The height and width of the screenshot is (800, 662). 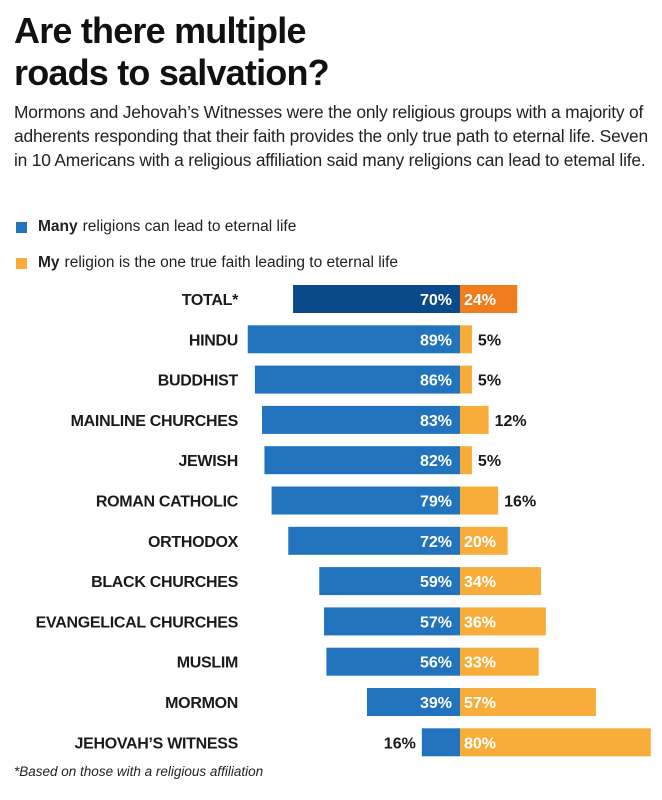 I want to click on bar-my-mormon, so click(x=528, y=702).